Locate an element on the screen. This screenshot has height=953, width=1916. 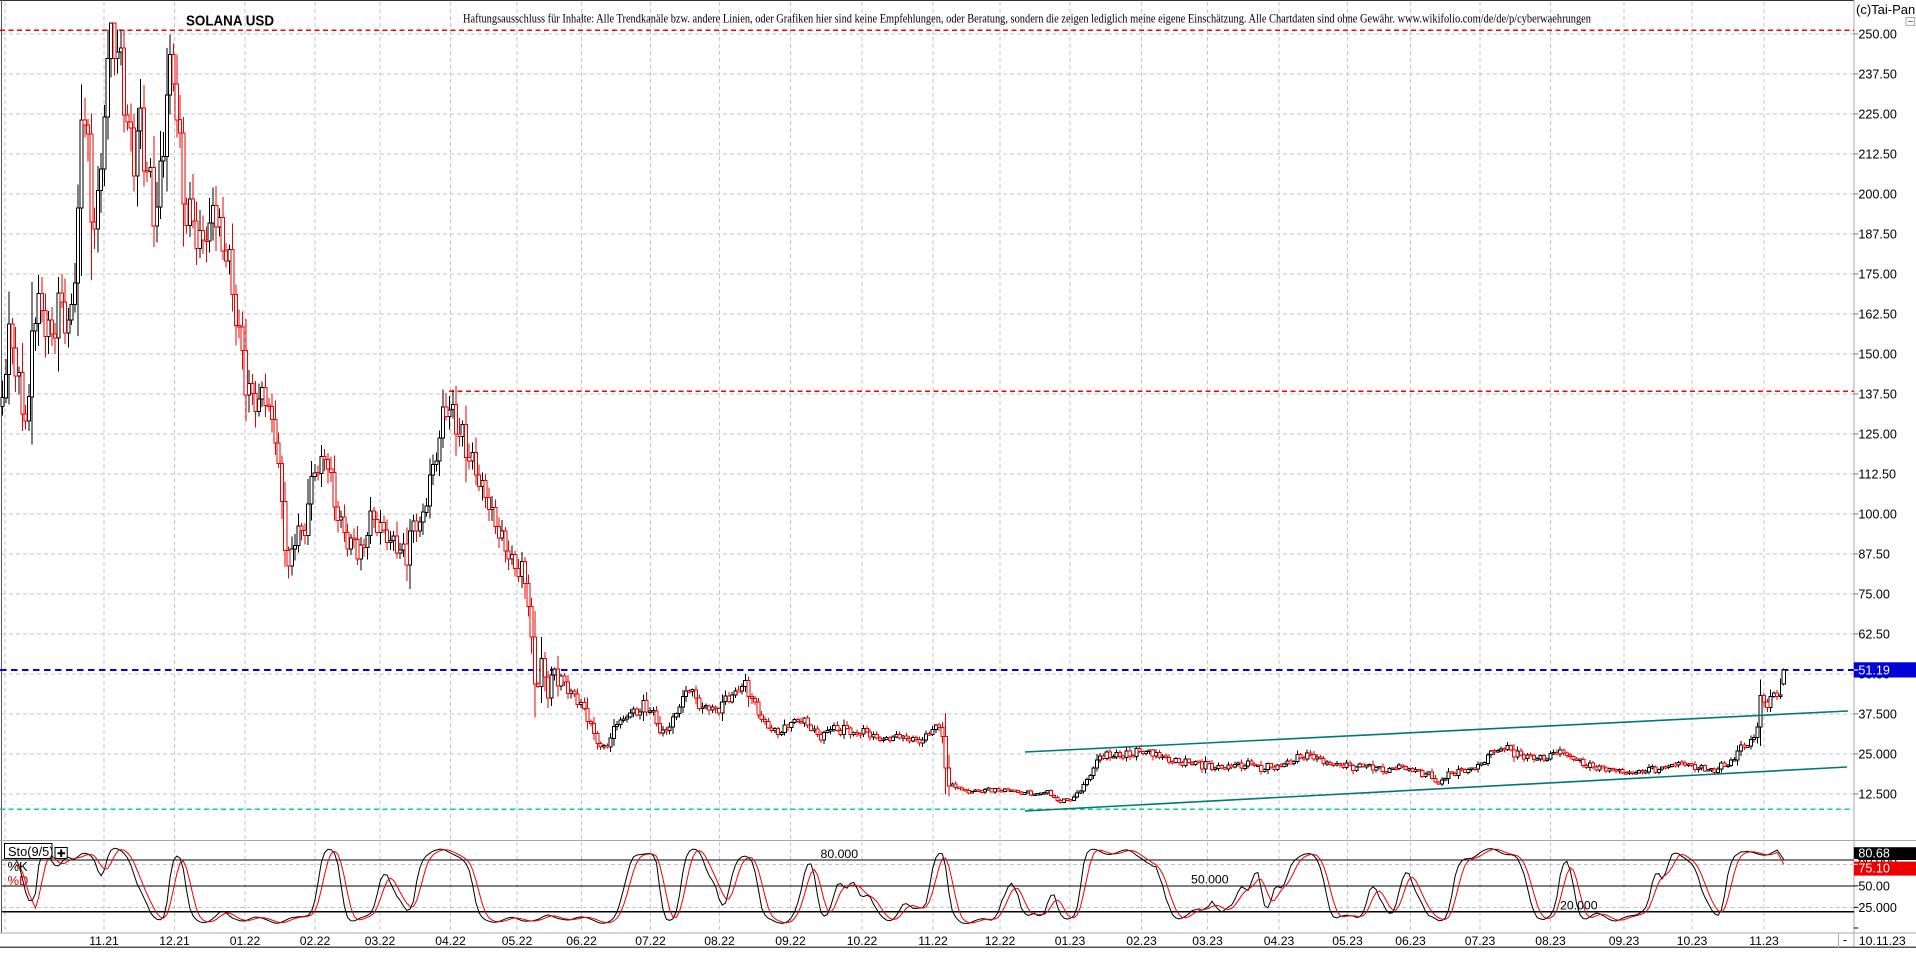
svg-text: 250.00 is located at coordinates (1877, 34).